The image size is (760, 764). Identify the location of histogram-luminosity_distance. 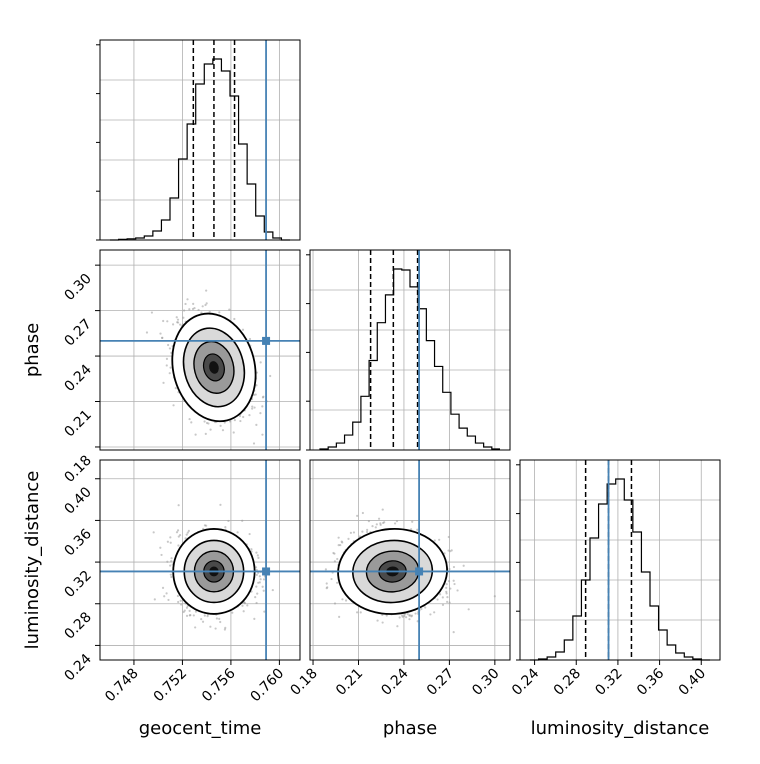
(618, 560).